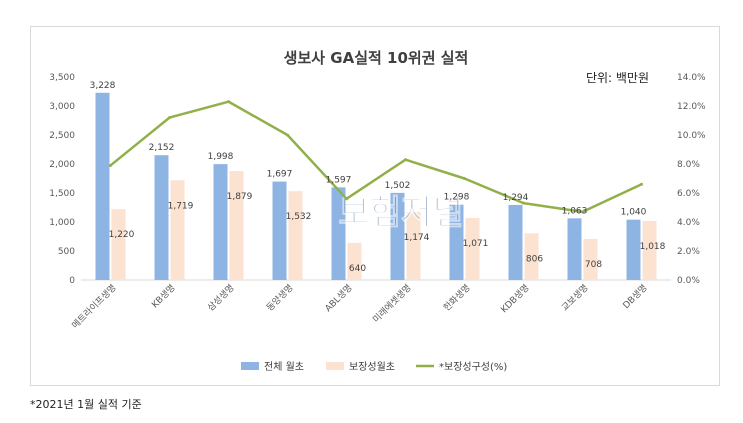 Image resolution: width=743 pixels, height=423 pixels. I want to click on category-label: 한화생명, so click(456, 297).